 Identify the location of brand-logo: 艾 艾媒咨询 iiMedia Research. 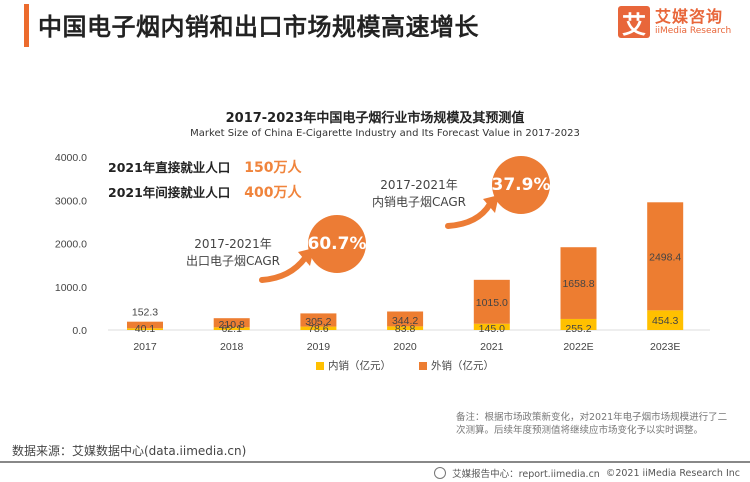
(675, 22).